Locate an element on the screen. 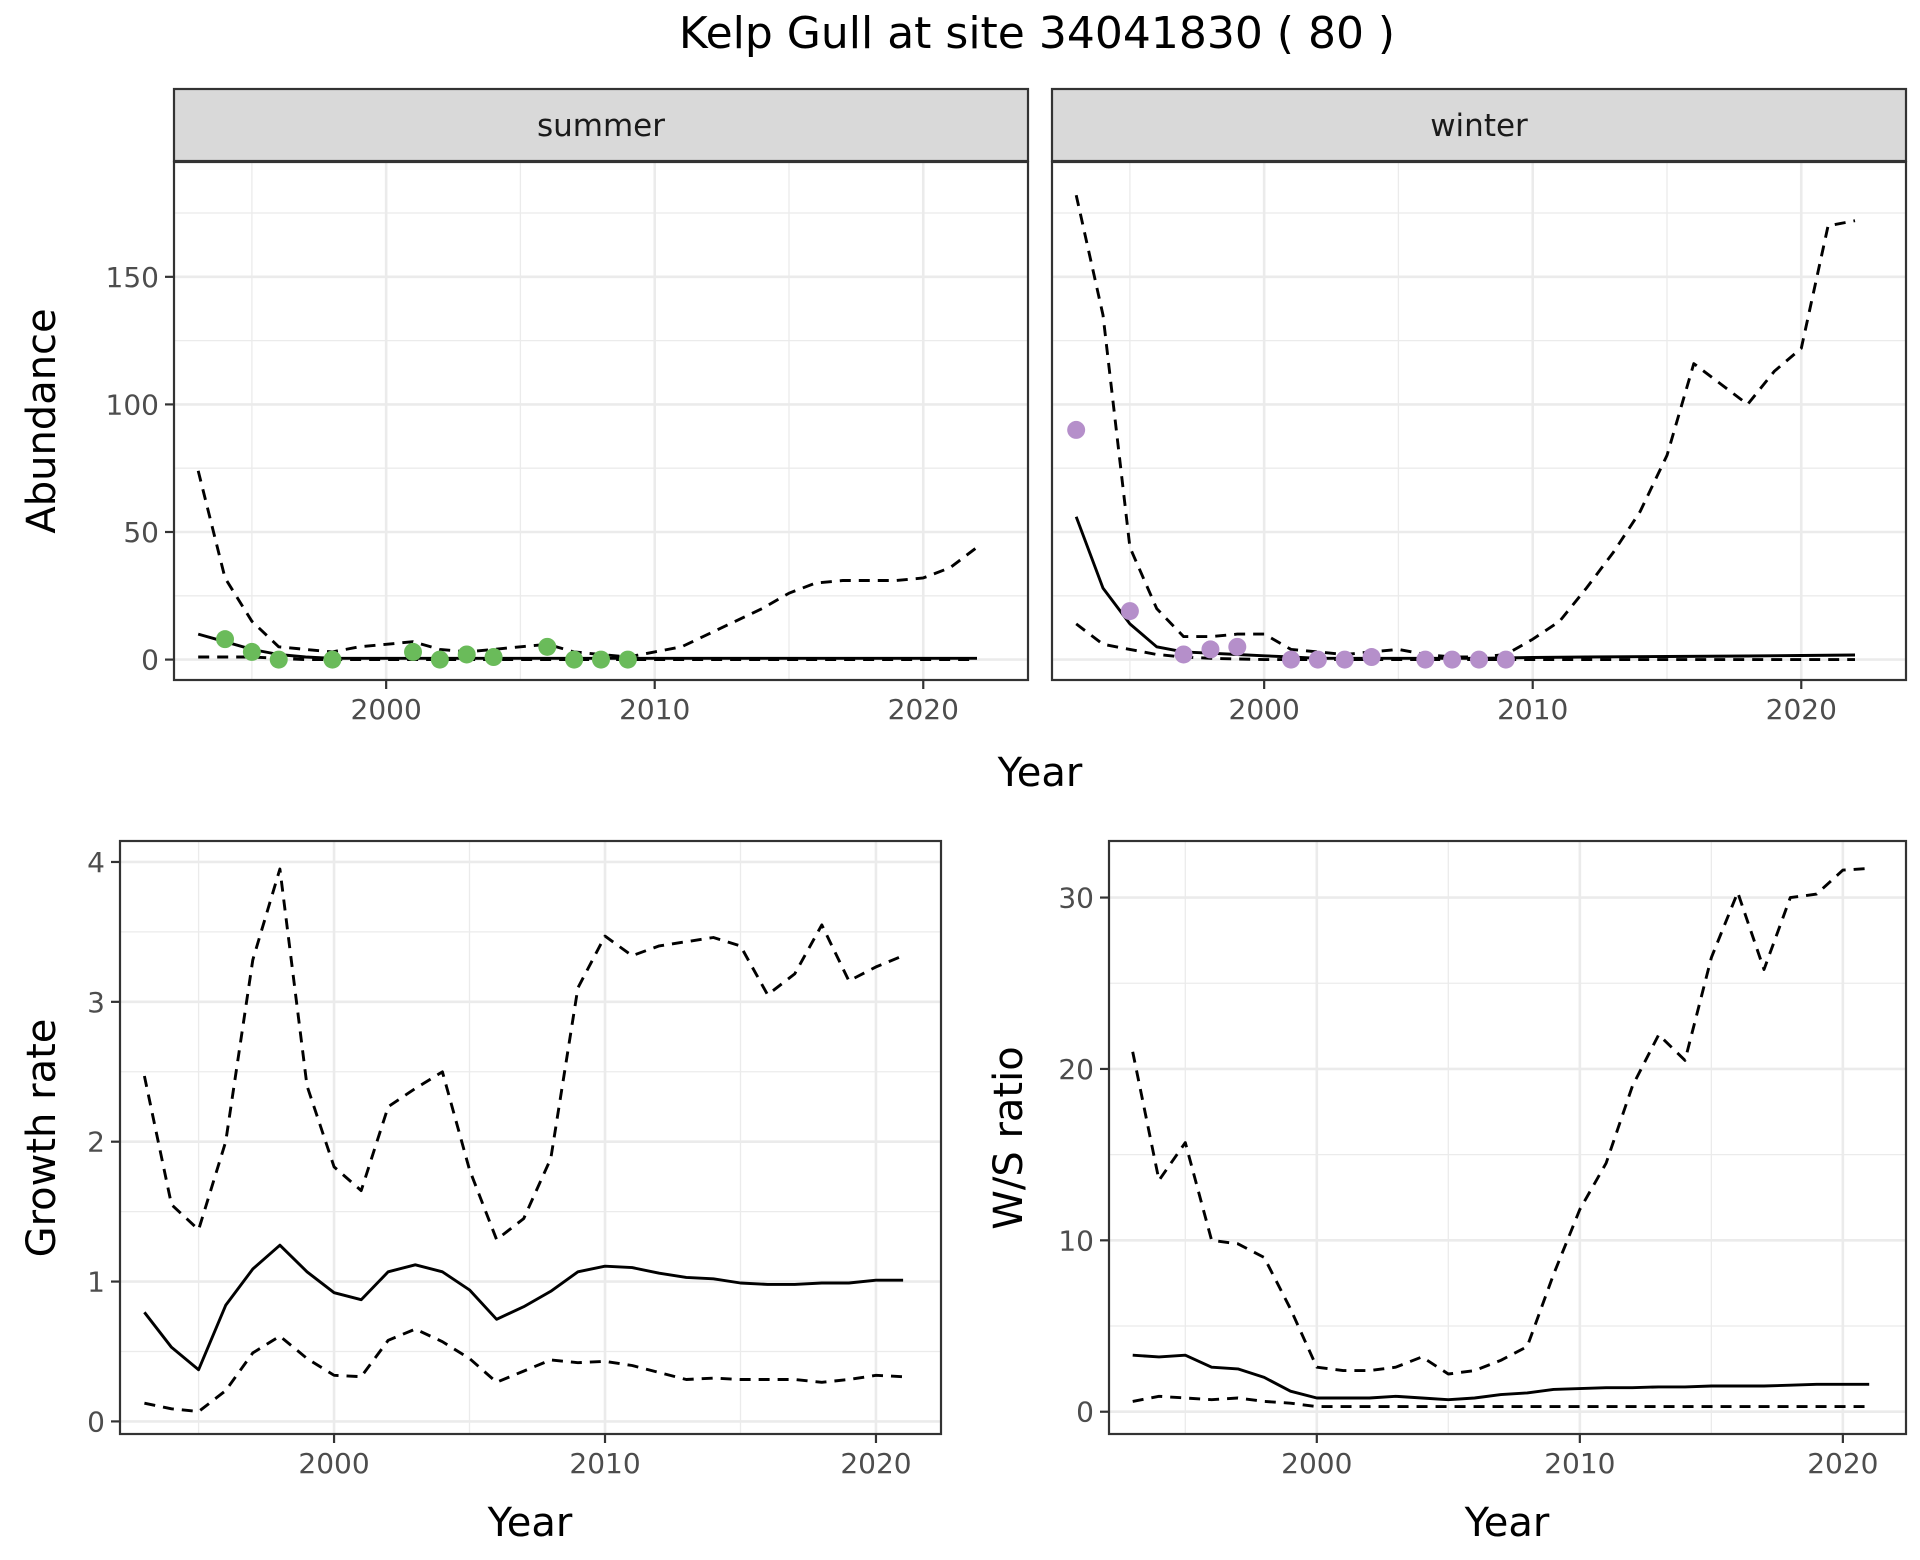 The width and height of the screenshot is (1920, 1560). growth-series-lower is located at coordinates (524, 1370).